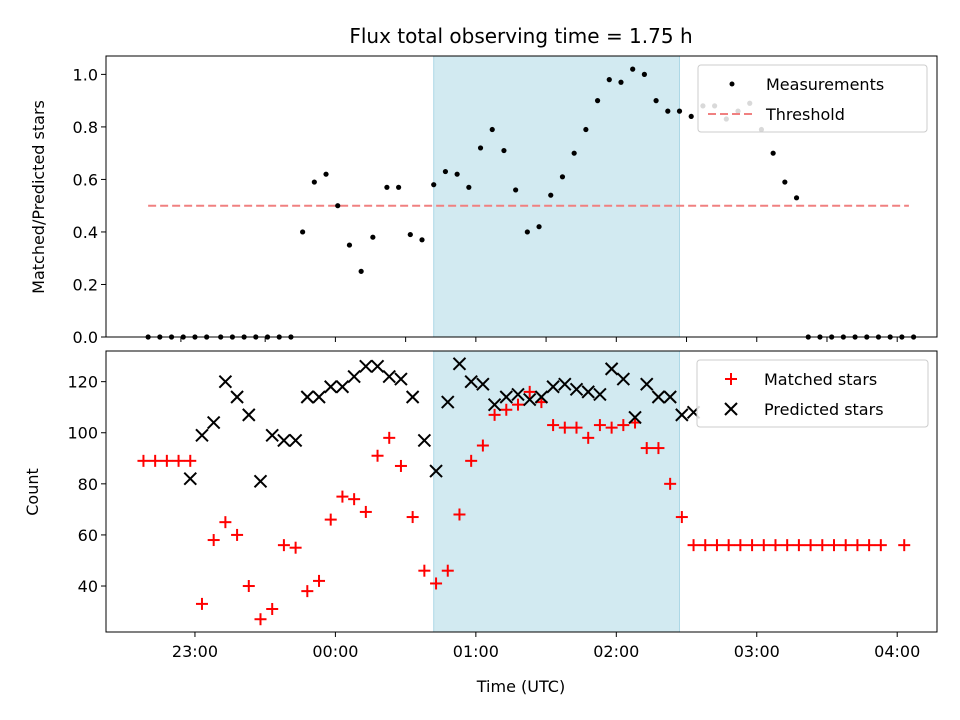  I want to click on bottom-x-tick-label: 02:00, so click(616, 651).